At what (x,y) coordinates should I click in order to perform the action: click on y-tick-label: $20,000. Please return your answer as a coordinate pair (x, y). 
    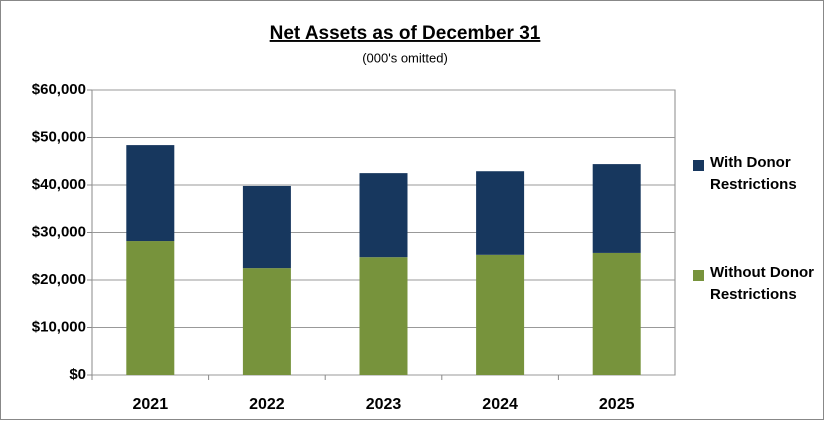
    Looking at the image, I should click on (59, 279).